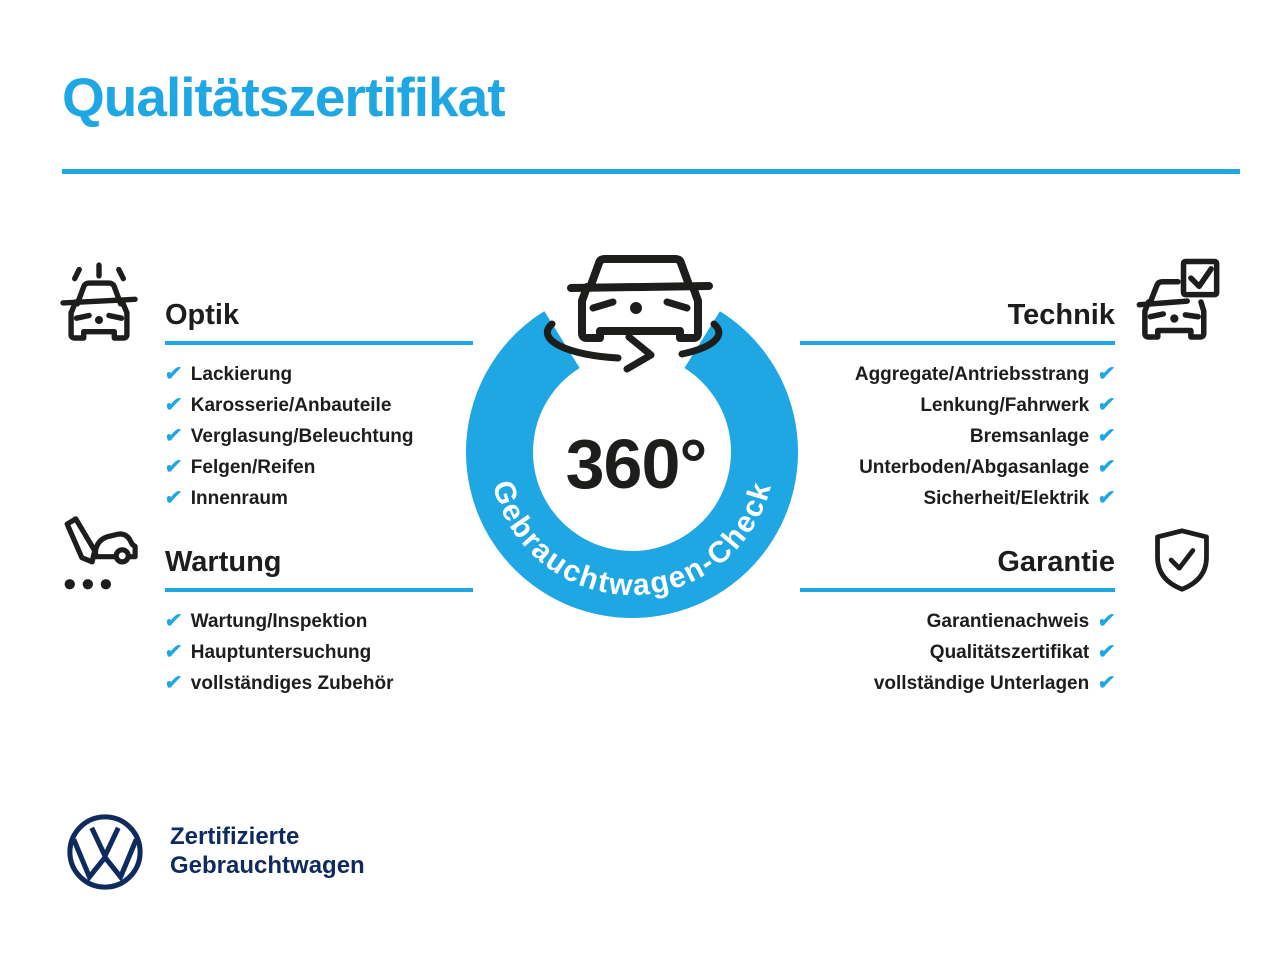 The height and width of the screenshot is (960, 1280). Describe the element at coordinates (292, 683) in the screenshot. I see `checklist-item-label: vollständiges Zubehör` at that location.